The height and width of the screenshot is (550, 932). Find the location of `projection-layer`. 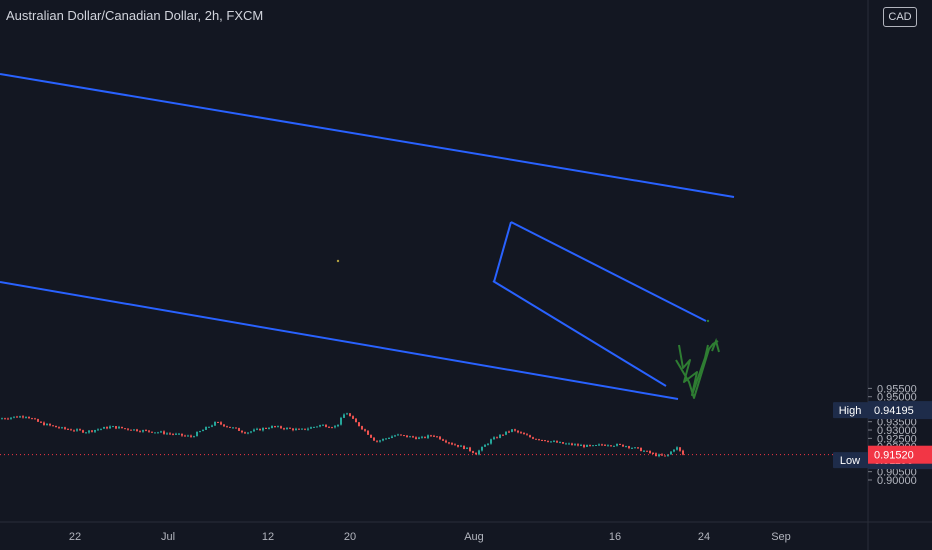

projection-layer is located at coordinates (697, 359).